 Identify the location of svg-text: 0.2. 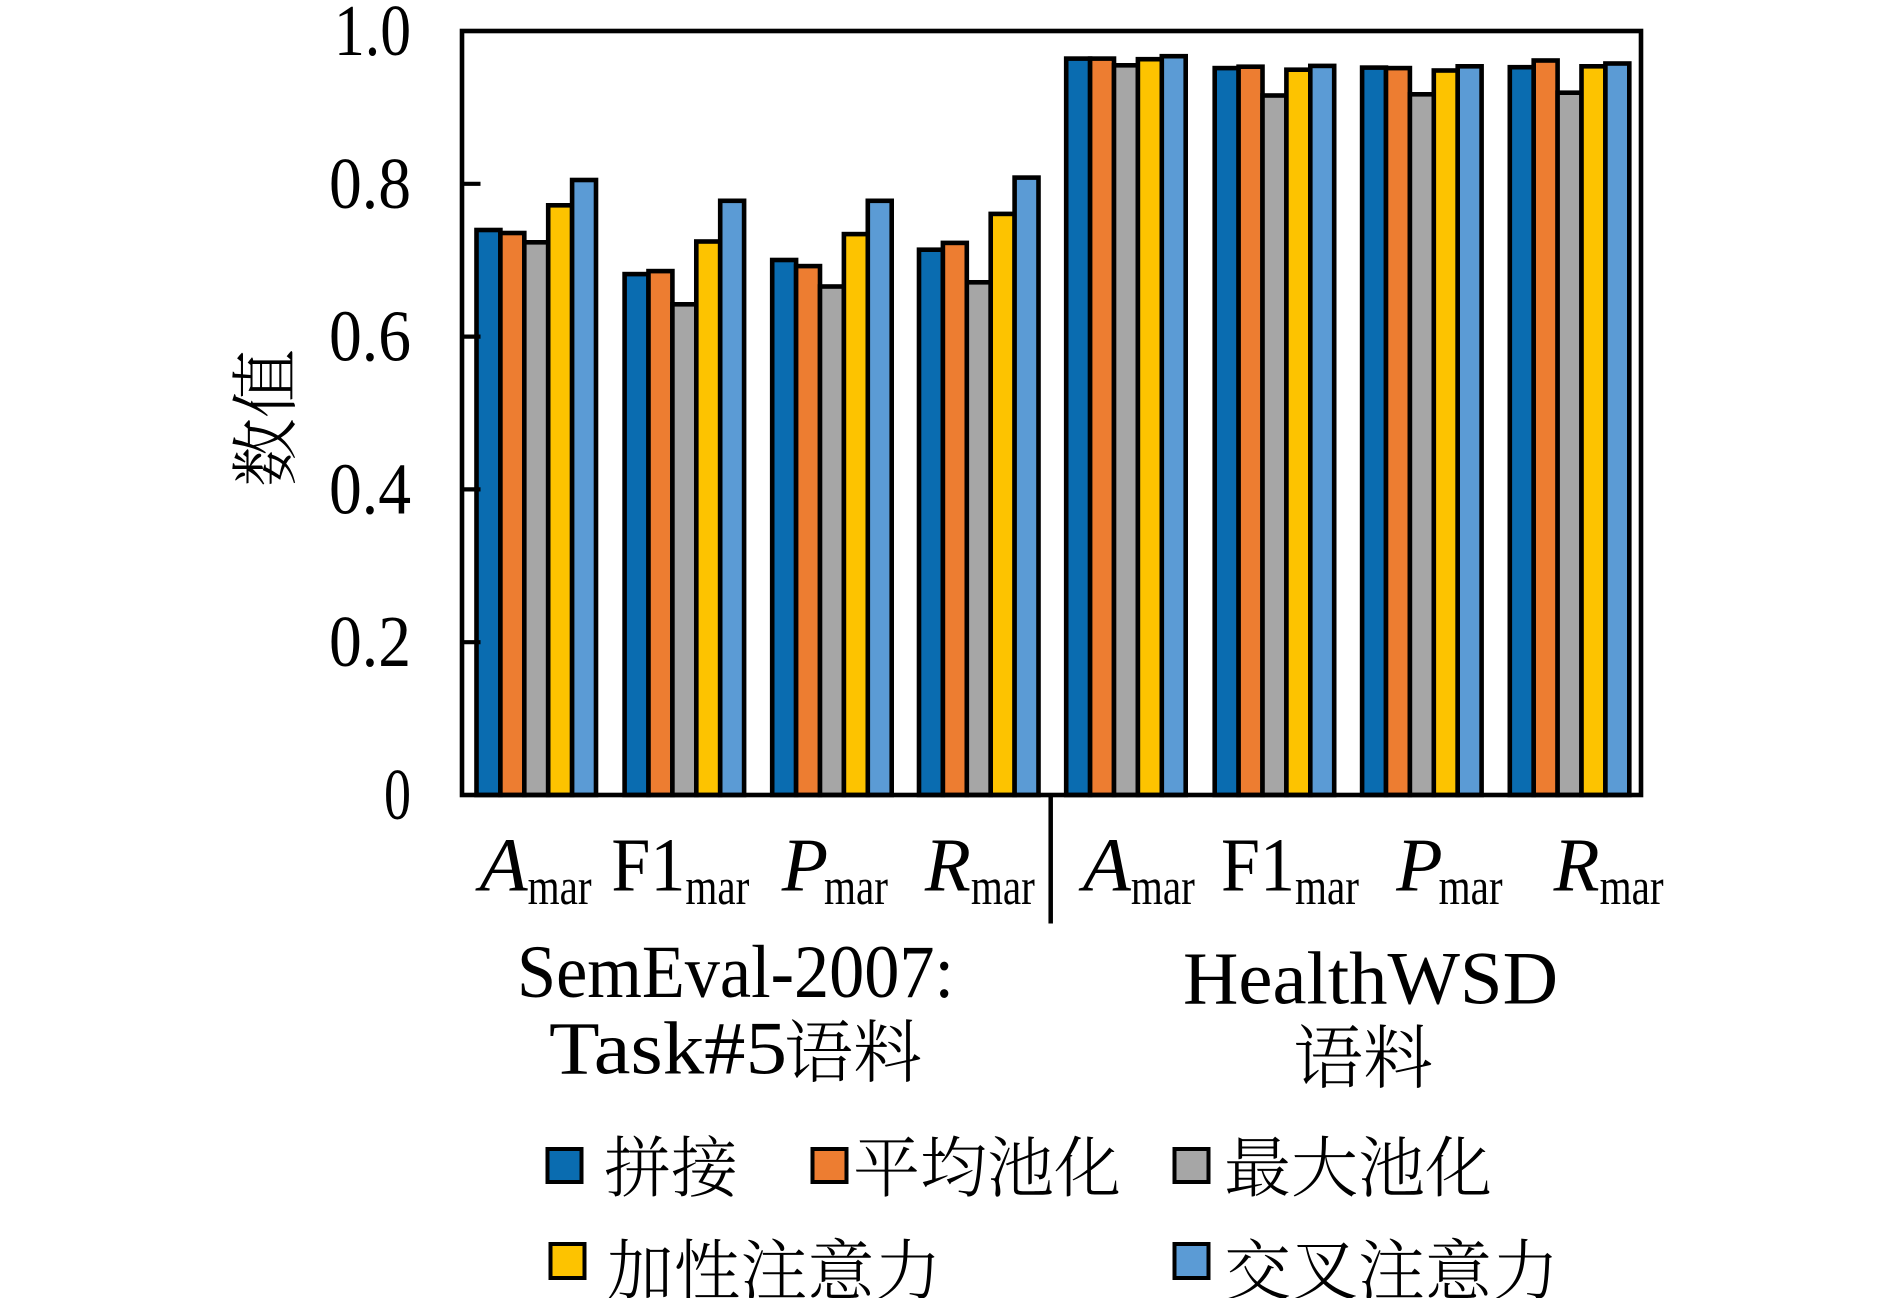
(370, 641).